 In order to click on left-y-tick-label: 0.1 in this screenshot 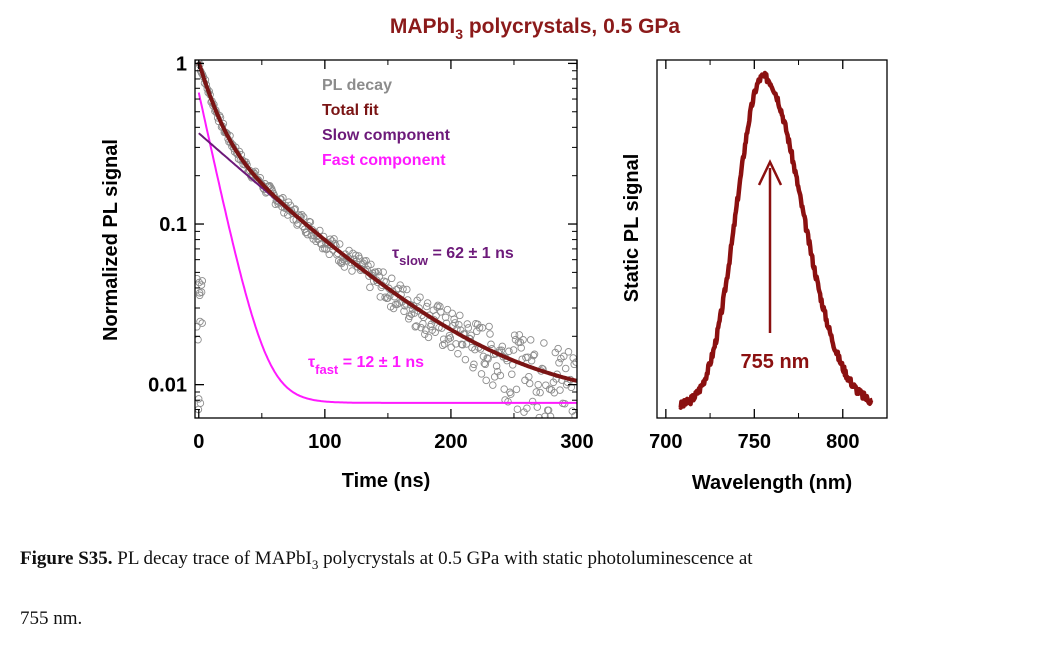, I will do `click(173, 225)`.